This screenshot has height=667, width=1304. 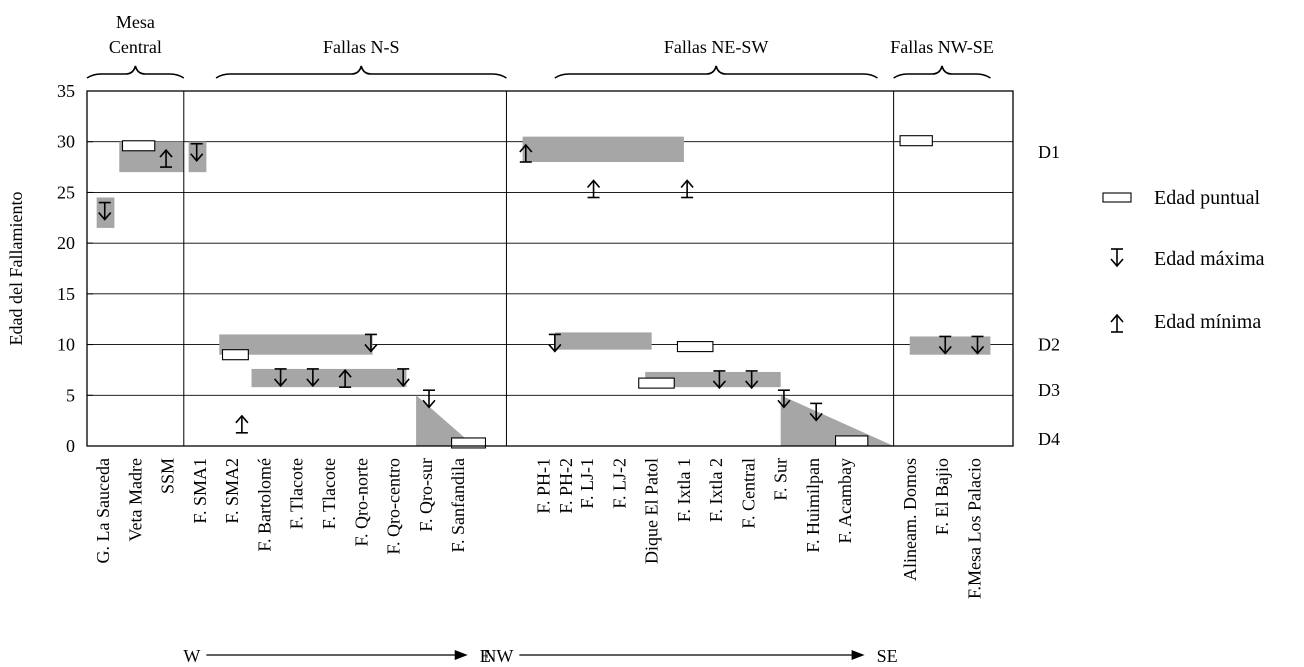 I want to click on legend-min-icon, so click(x=1117, y=323).